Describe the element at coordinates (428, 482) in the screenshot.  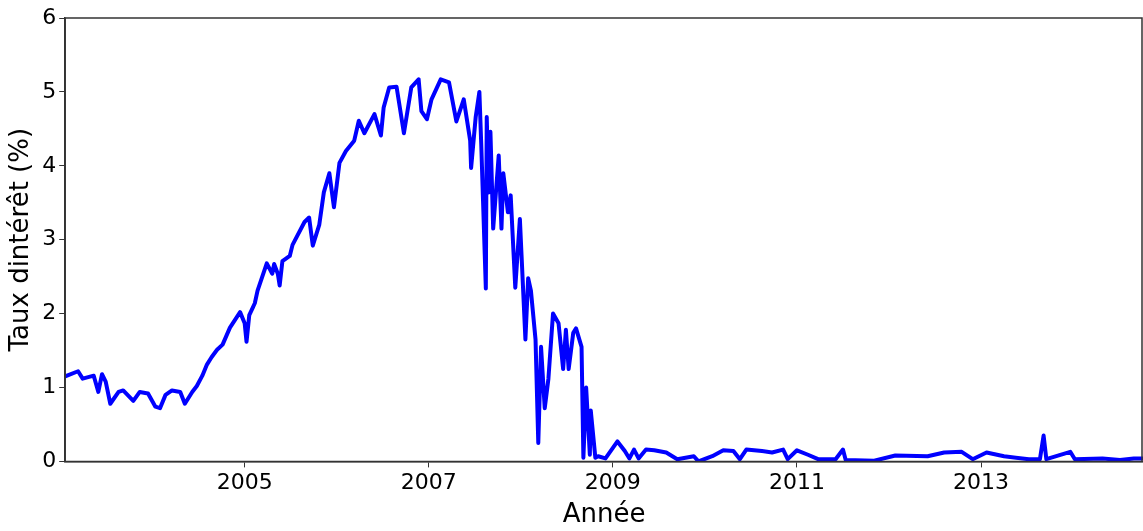
I see `x-tick-label: 2007` at that location.